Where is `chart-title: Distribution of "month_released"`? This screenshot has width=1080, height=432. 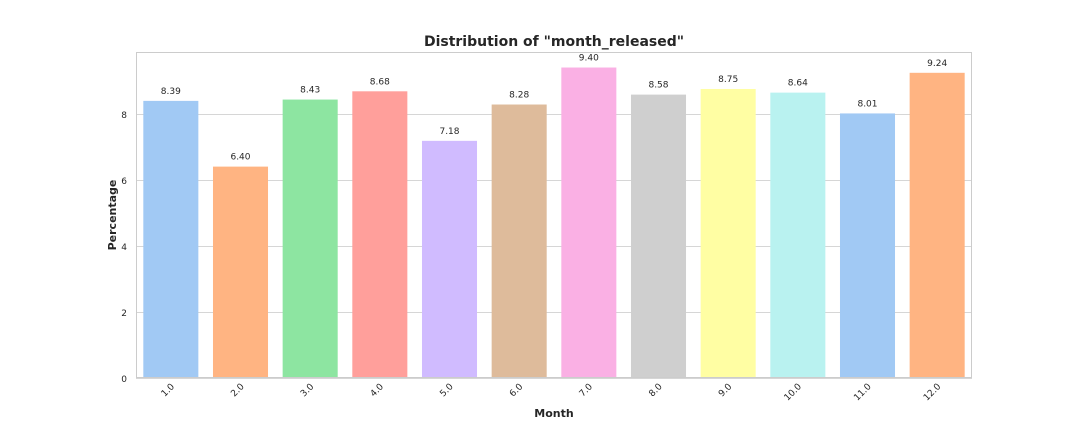 chart-title: Distribution of "month_released" is located at coordinates (554, 42).